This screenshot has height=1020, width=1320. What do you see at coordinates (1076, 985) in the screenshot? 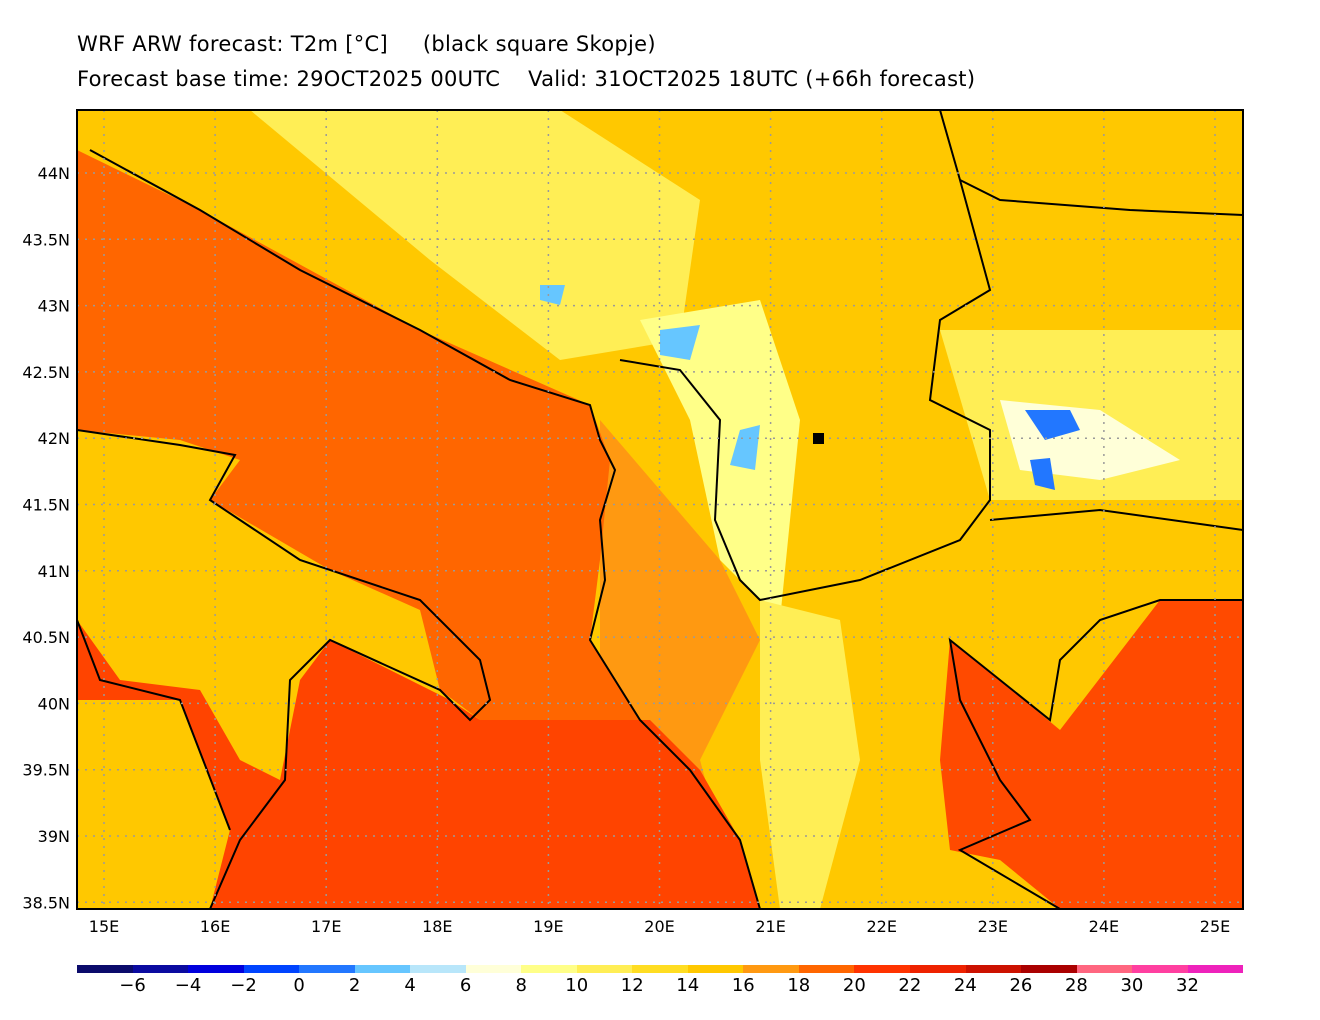
I see `colorbar-label: 28` at bounding box center [1076, 985].